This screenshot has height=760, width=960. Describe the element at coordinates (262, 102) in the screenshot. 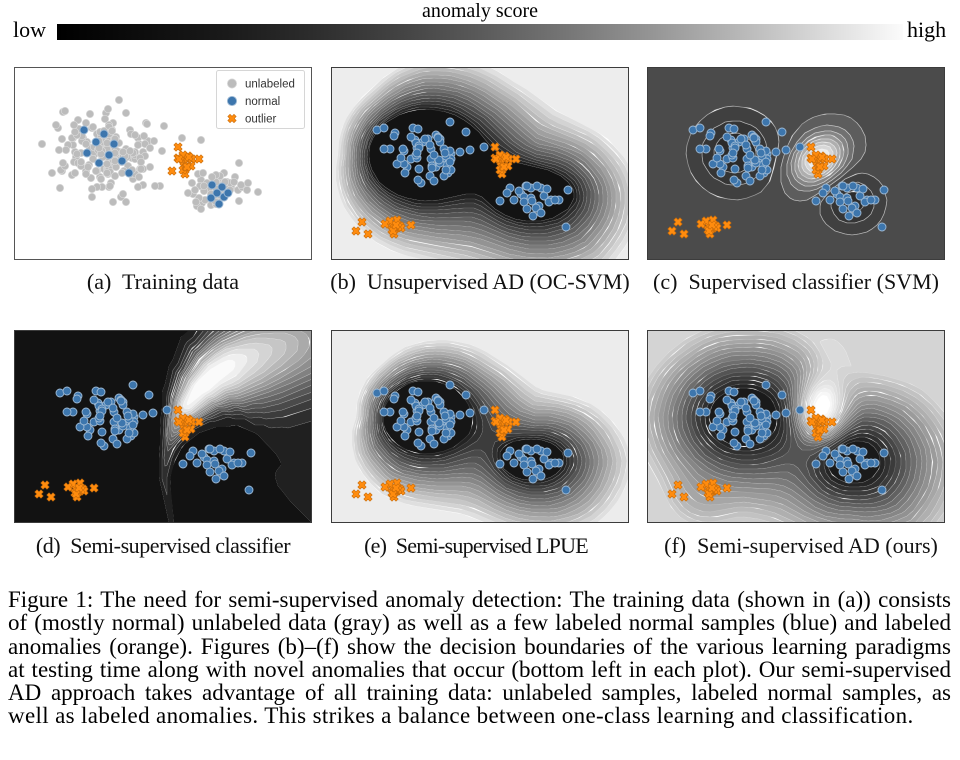

I see `svg-text: normal` at that location.